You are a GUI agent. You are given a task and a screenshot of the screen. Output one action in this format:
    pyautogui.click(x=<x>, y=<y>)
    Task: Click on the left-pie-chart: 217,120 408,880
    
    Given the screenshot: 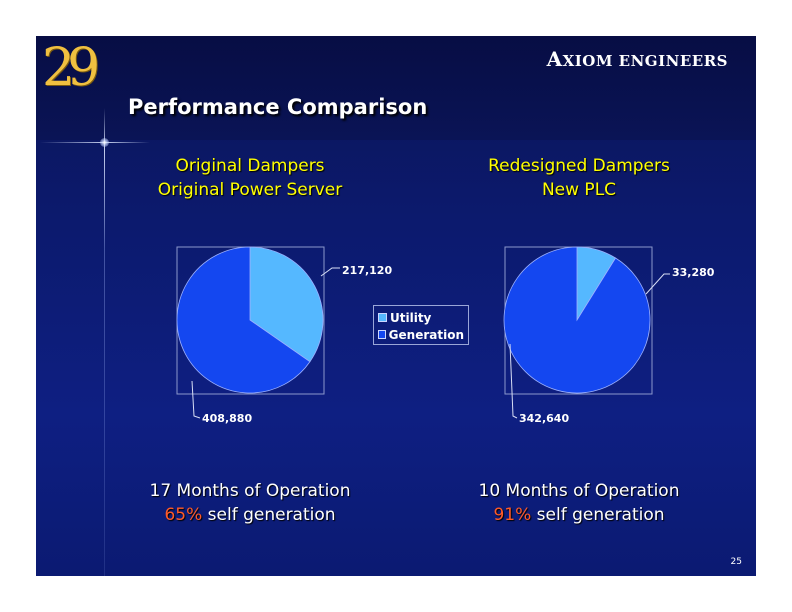 What is the action you would take?
    pyautogui.click(x=284, y=335)
    